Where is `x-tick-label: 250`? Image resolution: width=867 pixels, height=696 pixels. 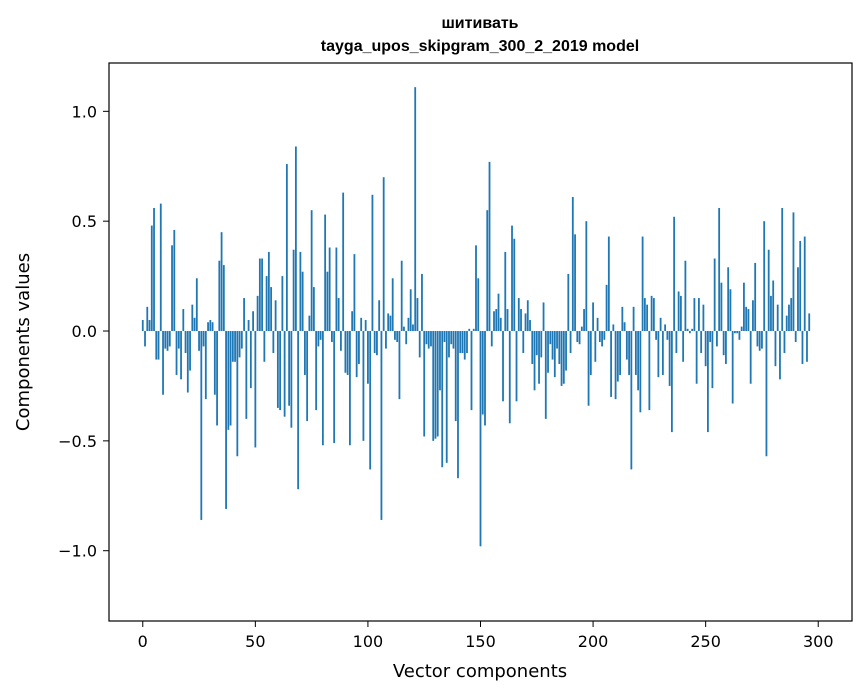
x-tick-label: 250 is located at coordinates (705, 641).